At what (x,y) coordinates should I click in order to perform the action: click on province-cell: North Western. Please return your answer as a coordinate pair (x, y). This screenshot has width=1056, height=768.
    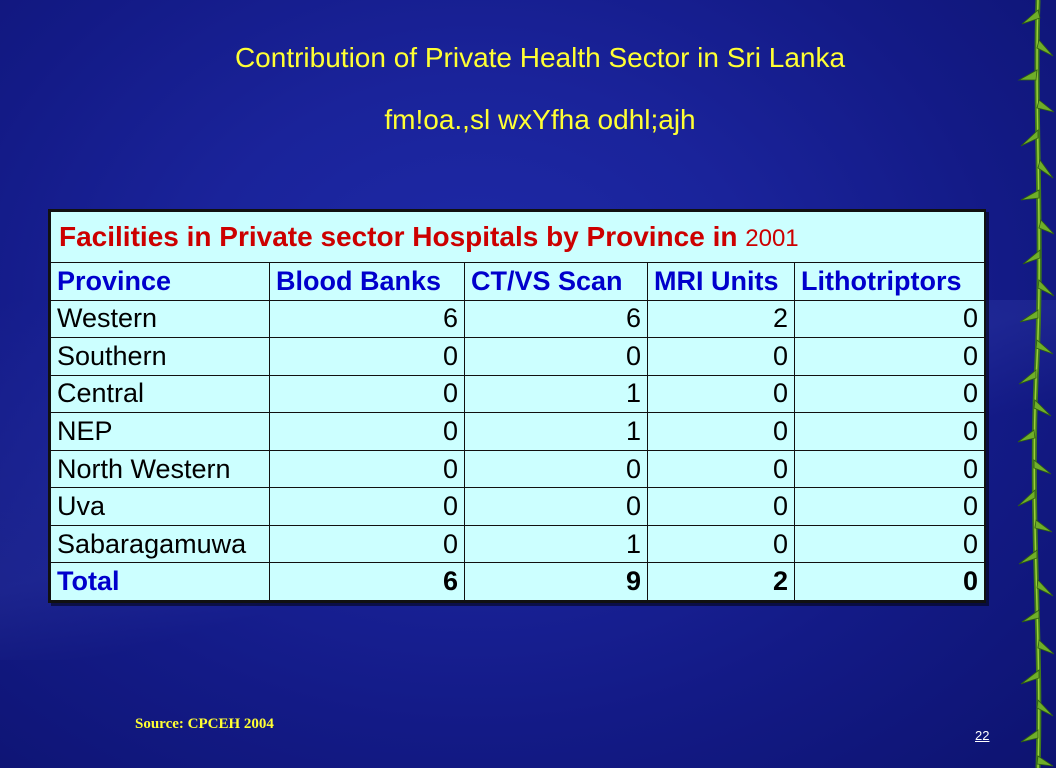
    Looking at the image, I should click on (160, 469).